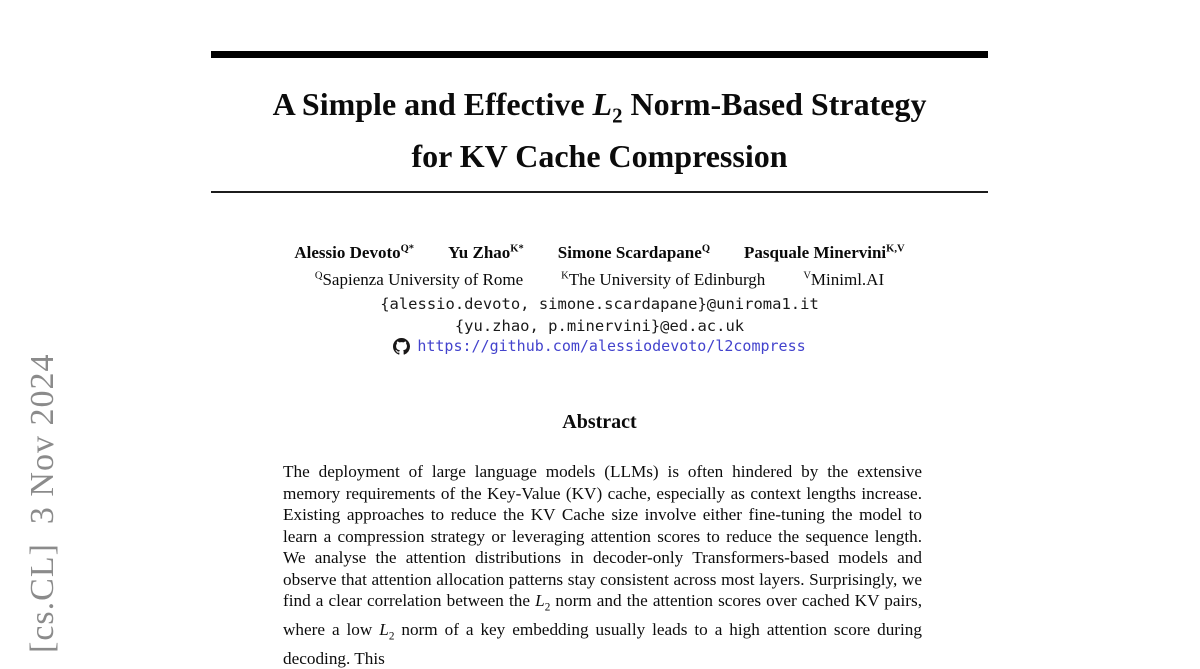  What do you see at coordinates (599, 156) in the screenshot?
I see `title-line-2: for KV Cache Compression` at bounding box center [599, 156].